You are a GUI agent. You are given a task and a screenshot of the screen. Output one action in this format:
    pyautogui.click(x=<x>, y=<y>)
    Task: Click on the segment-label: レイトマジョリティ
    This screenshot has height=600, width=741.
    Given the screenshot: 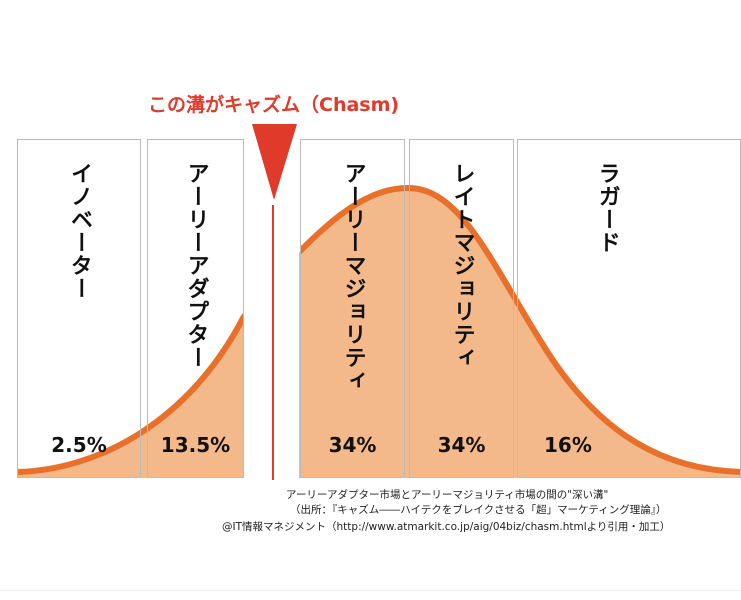 What is the action you would take?
    pyautogui.click(x=462, y=265)
    